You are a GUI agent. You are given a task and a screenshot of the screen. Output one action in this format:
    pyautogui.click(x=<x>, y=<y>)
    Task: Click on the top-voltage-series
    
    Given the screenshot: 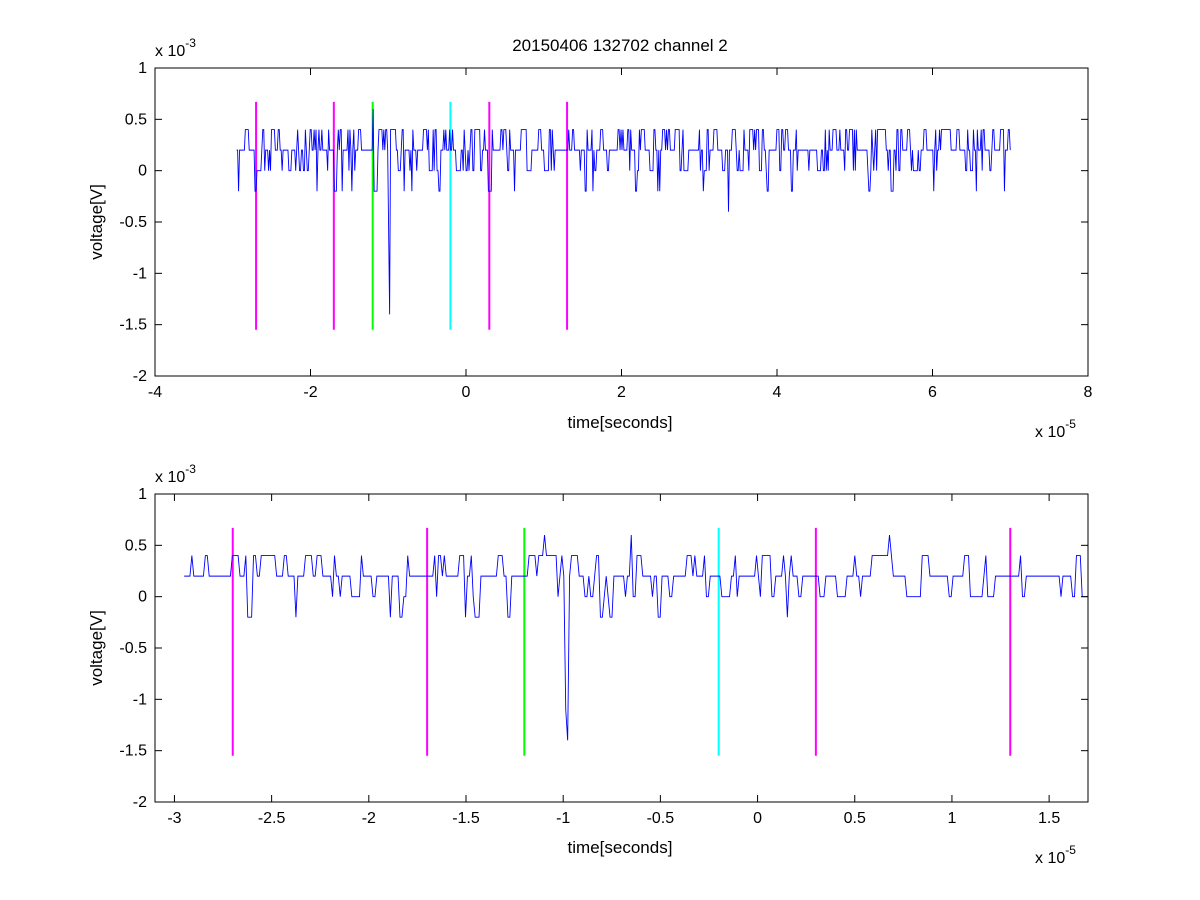 What is the action you would take?
    pyautogui.click(x=623, y=212)
    